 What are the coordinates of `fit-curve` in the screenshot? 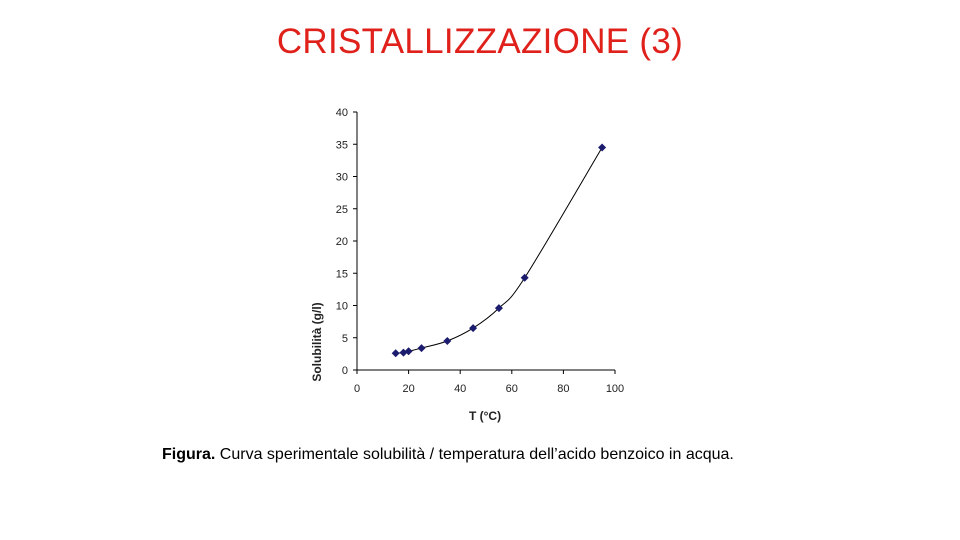 It's located at (499, 250).